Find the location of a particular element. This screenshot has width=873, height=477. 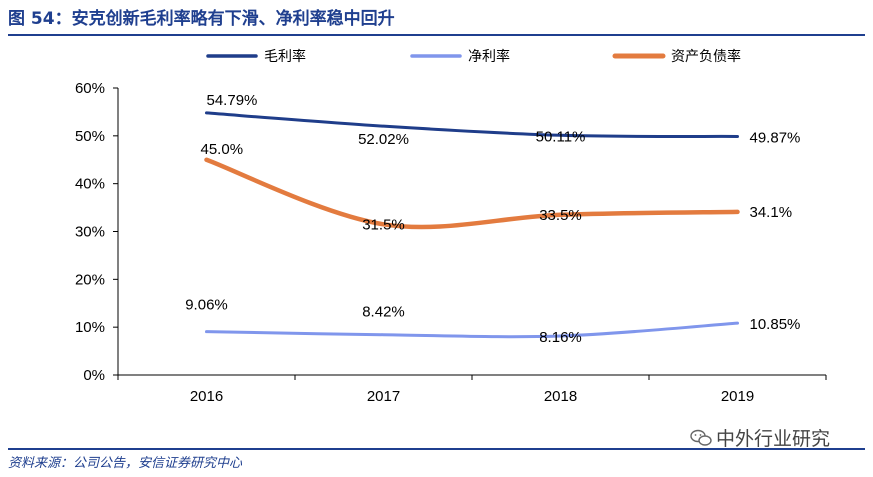

x-tick-label: 2016 is located at coordinates (206, 396).